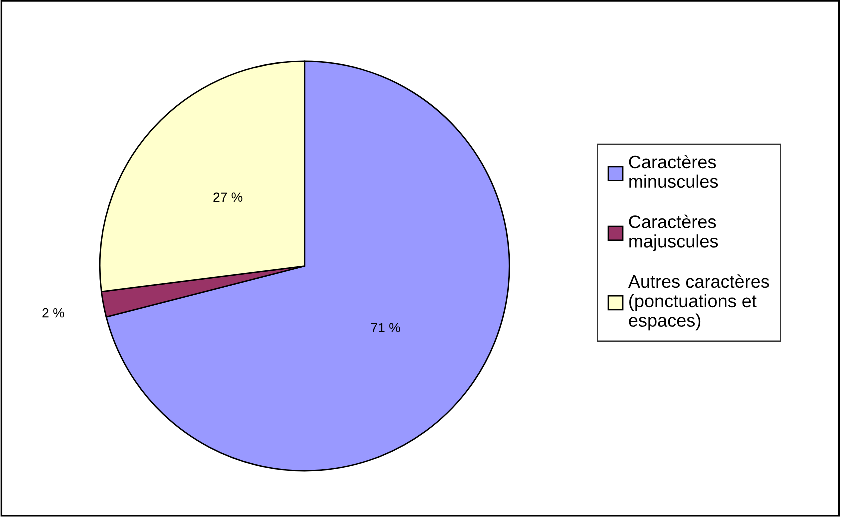 The width and height of the screenshot is (841, 517). What do you see at coordinates (673, 171) in the screenshot?
I see `legend-label: Caractères minuscules` at bounding box center [673, 171].